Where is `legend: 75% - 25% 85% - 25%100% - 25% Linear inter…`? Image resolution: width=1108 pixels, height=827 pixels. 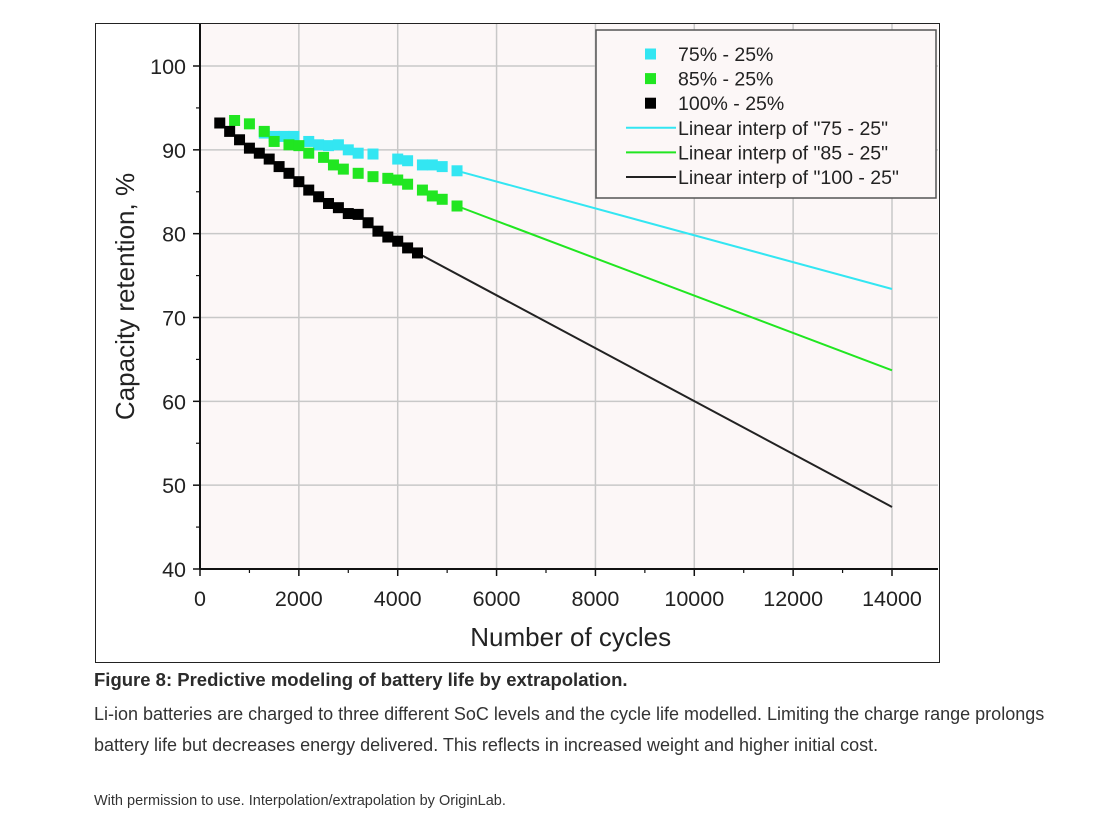
legend: 75% - 25% 85% - 25%100% - 25% Linear inter… is located at coordinates (766, 114).